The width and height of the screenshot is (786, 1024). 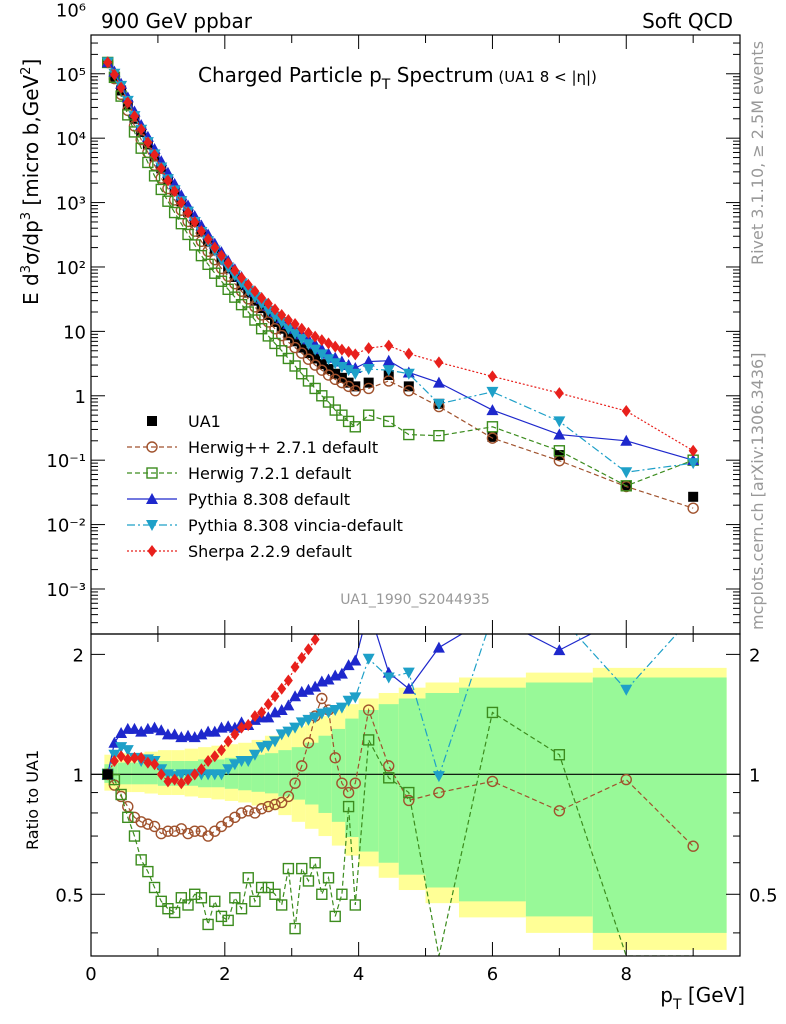 What do you see at coordinates (763, 895) in the screenshot?
I see `ratio-y-tick-label-right: 0.5` at bounding box center [763, 895].